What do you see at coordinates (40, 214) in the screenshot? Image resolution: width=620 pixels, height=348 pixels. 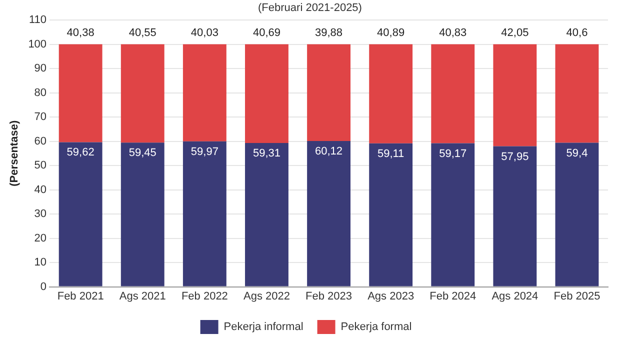 I see `y-tick-label: 30` at bounding box center [40, 214].